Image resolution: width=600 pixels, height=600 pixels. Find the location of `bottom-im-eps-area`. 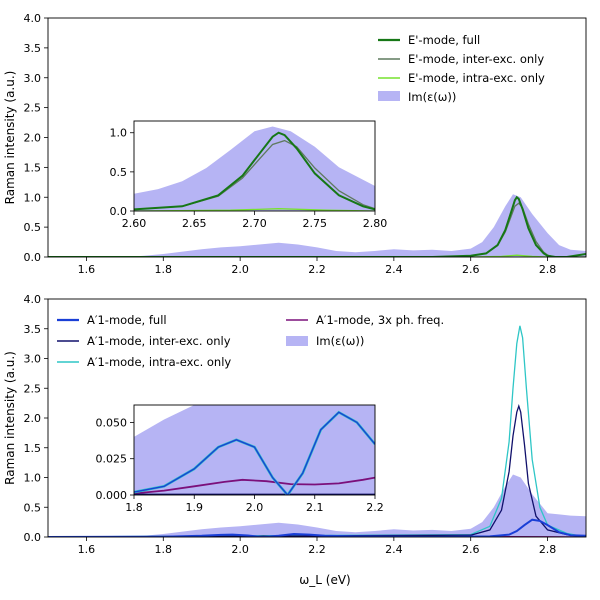

bottom-im-eps-area is located at coordinates (317, 505).